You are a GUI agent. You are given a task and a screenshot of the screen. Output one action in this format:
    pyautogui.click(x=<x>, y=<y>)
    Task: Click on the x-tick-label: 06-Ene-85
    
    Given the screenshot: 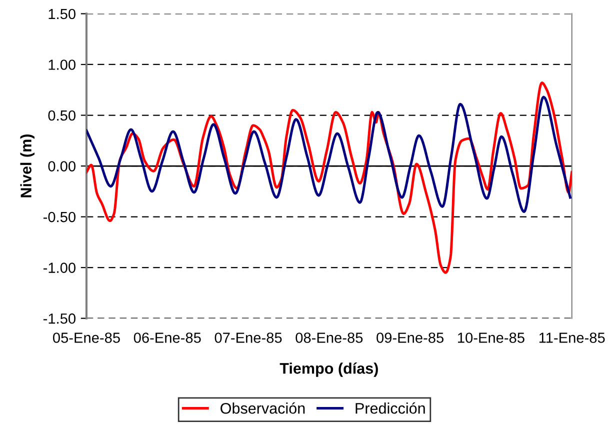 What is the action you would take?
    pyautogui.click(x=167, y=337)
    